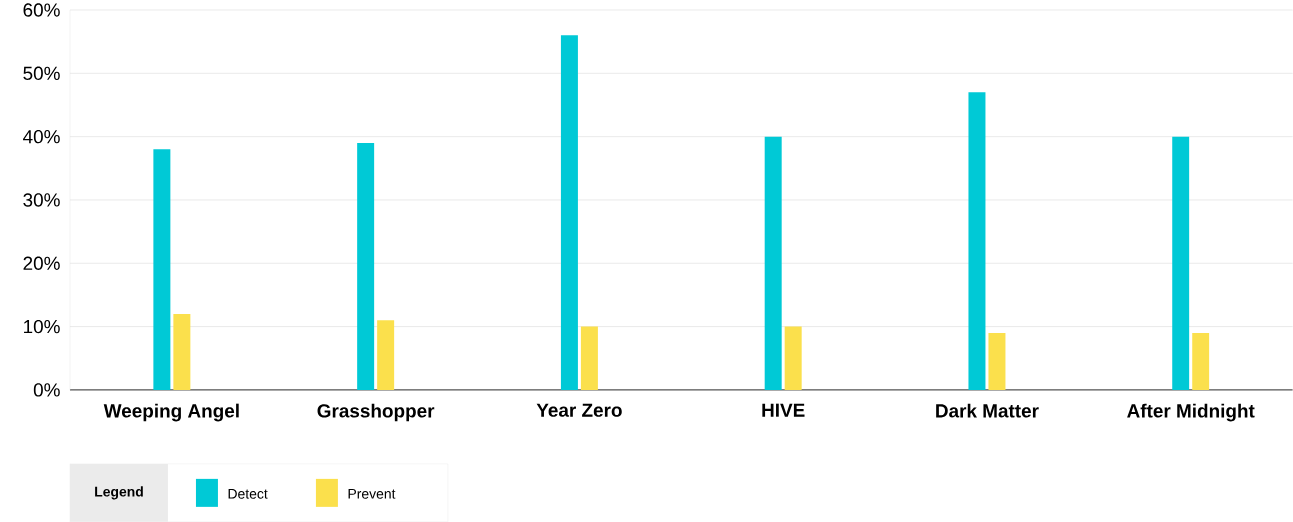 Image resolution: width=1293 pixels, height=522 pixels. I want to click on x-tick-label: Grasshopper, so click(376, 412).